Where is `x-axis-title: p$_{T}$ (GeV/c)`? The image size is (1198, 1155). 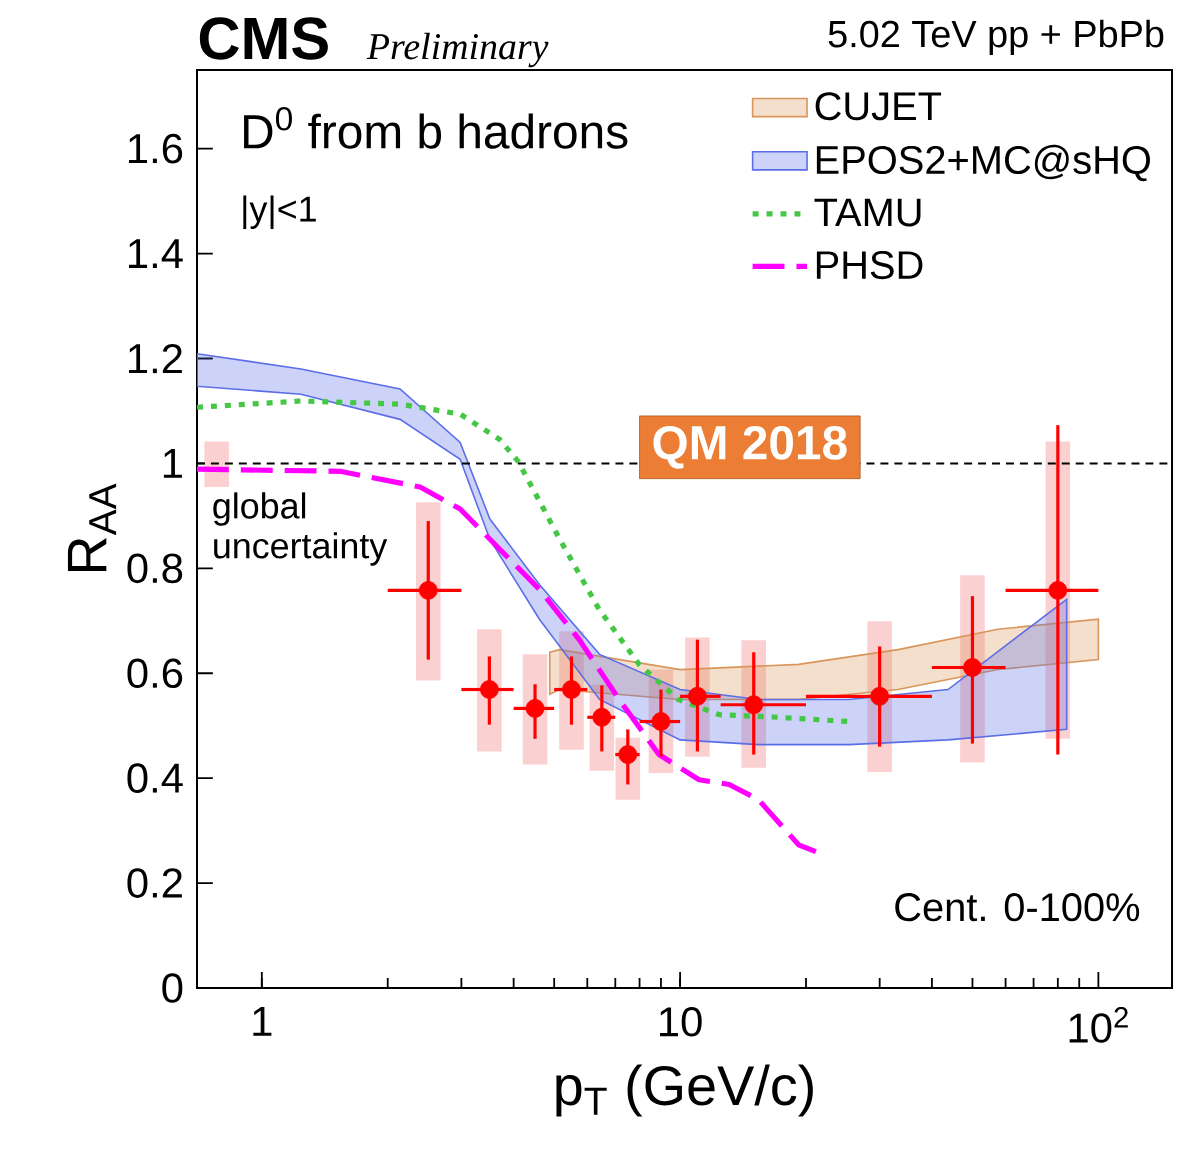
x-axis-title: p$_{T}$ (GeV/c) is located at coordinates (684, 1090).